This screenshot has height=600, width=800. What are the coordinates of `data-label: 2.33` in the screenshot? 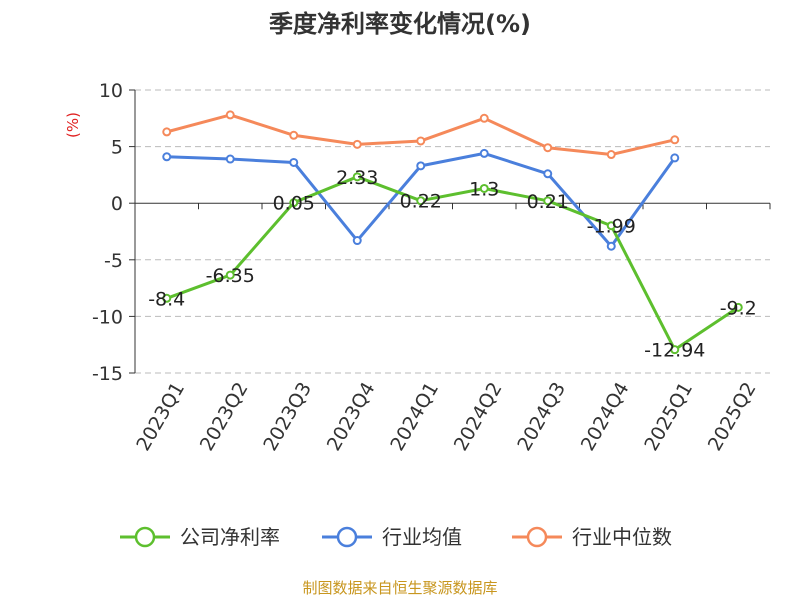 It's located at (357, 178).